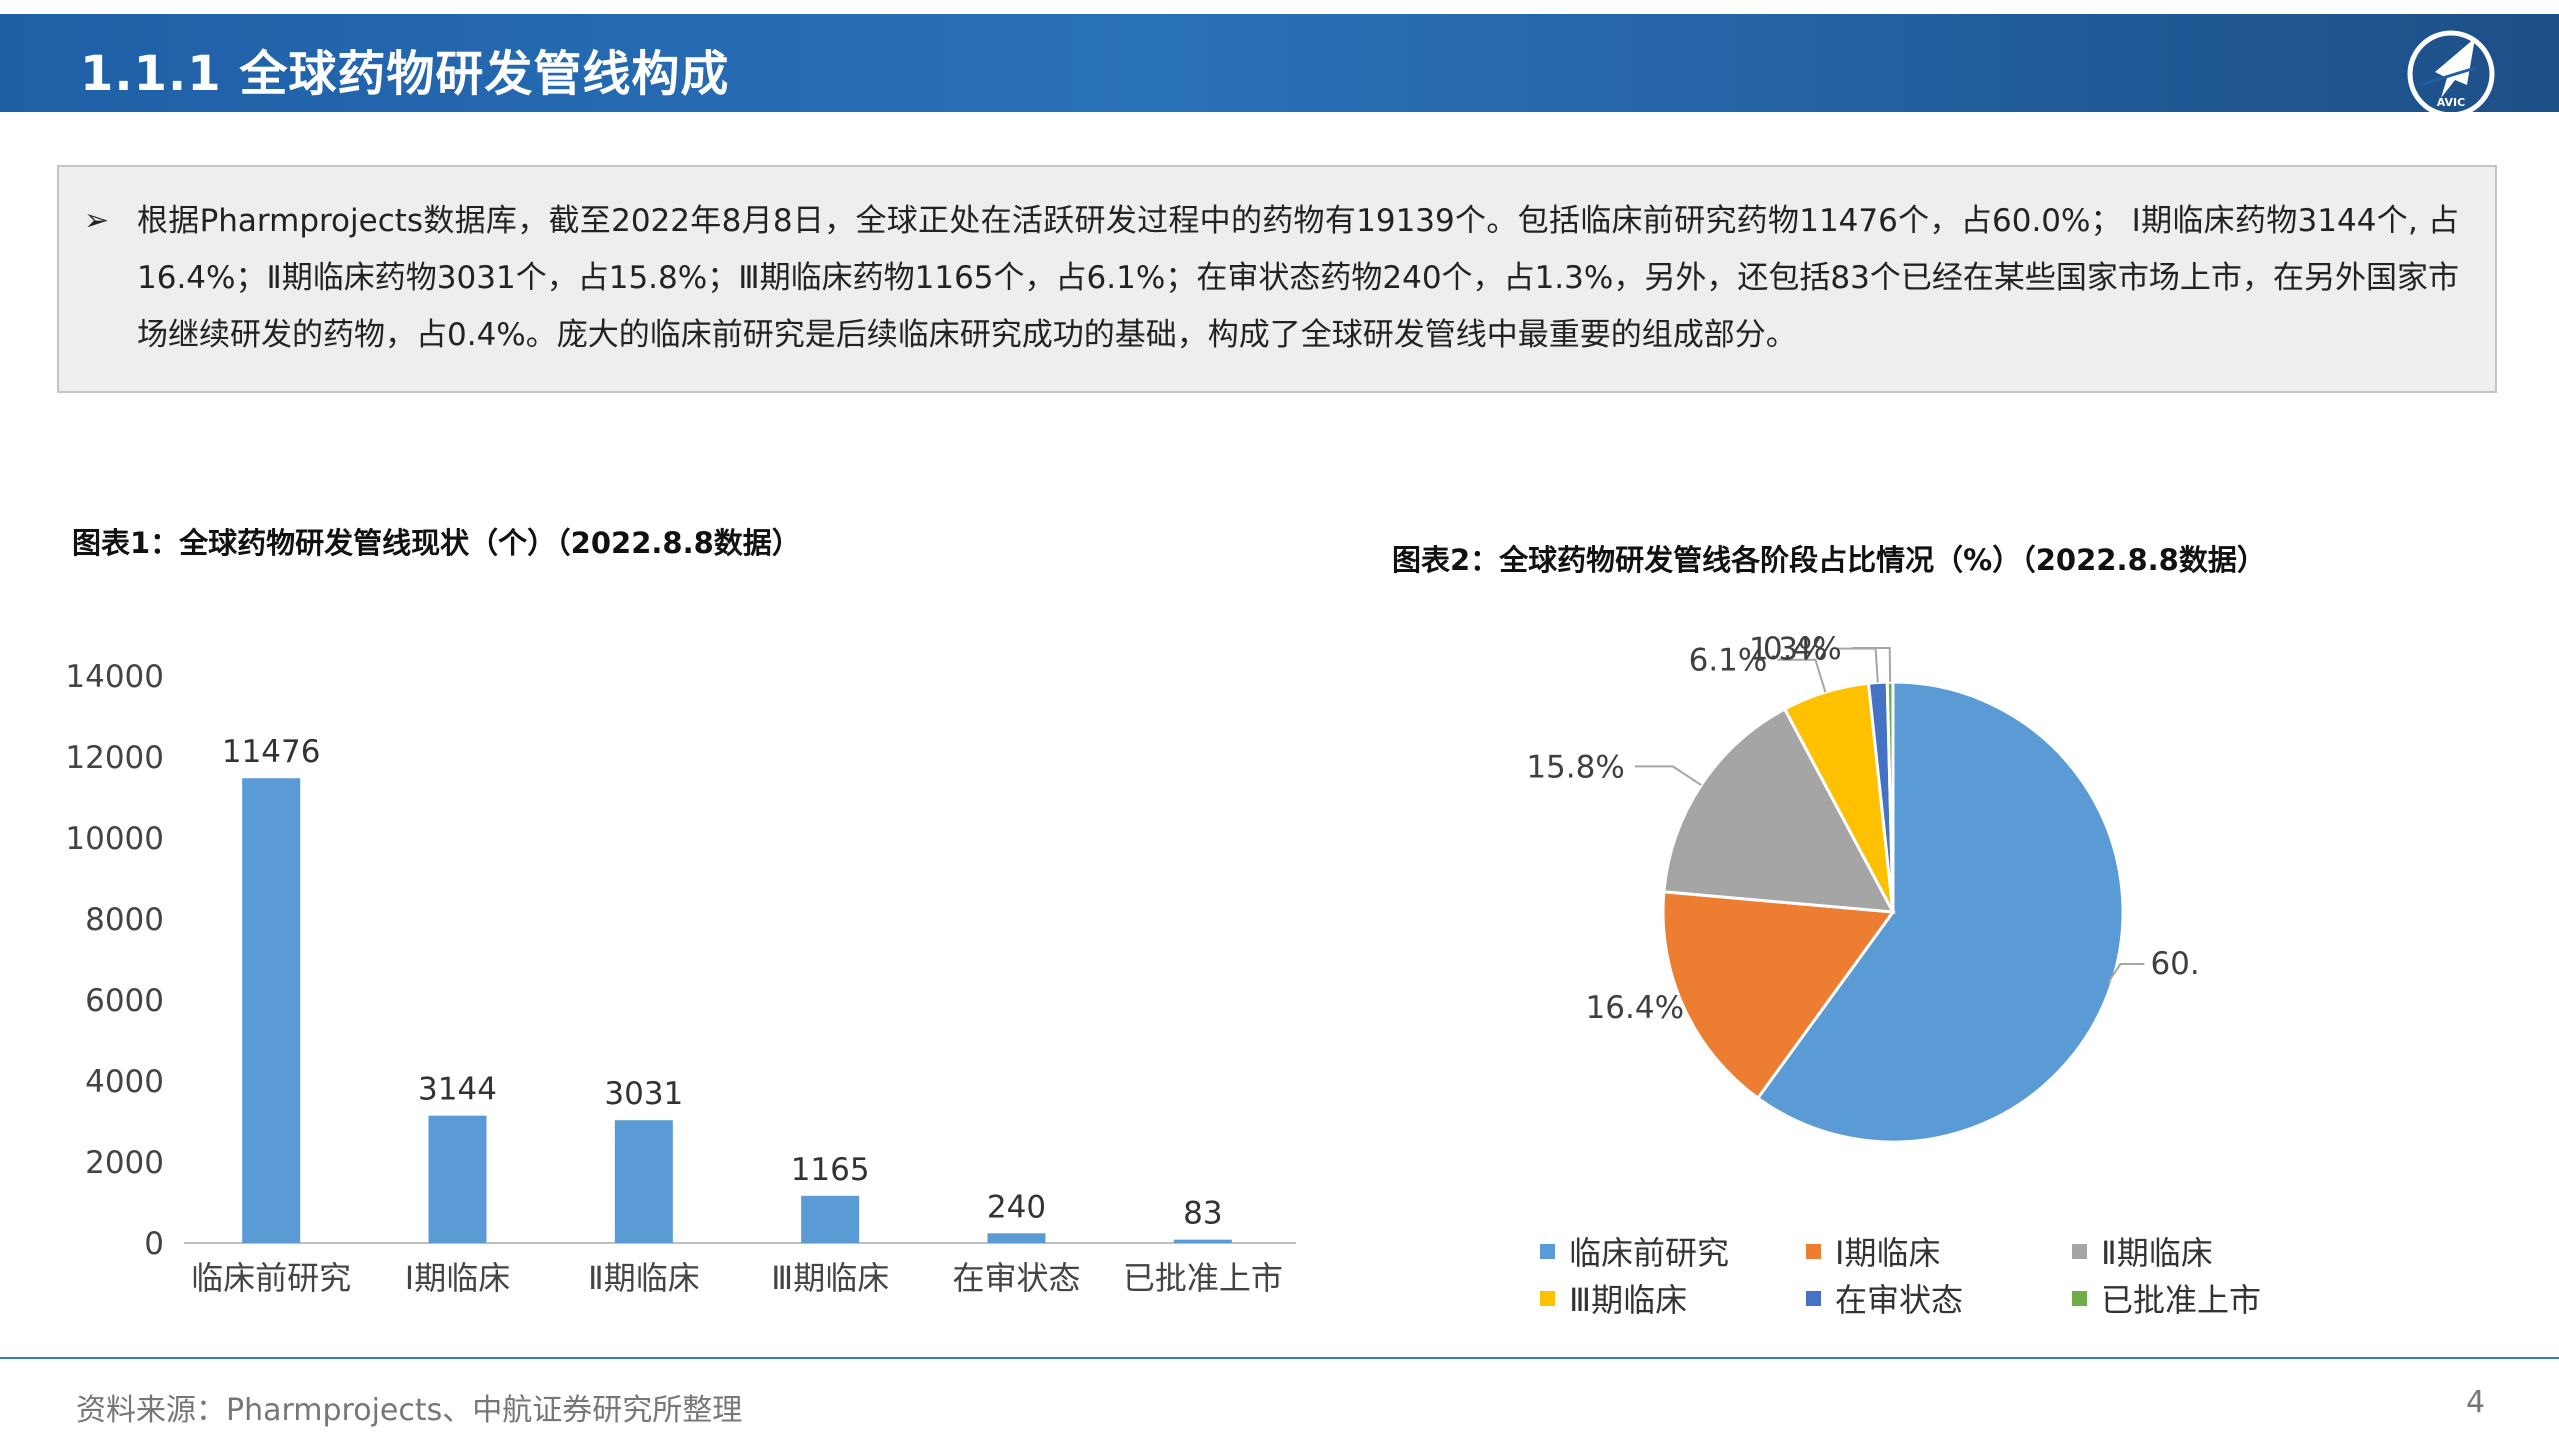 The image size is (2559, 1439). What do you see at coordinates (1279, 66) in the screenshot?
I see `header-bar: 1.1.1 全球药物研发管线构成 AVIC` at bounding box center [1279, 66].